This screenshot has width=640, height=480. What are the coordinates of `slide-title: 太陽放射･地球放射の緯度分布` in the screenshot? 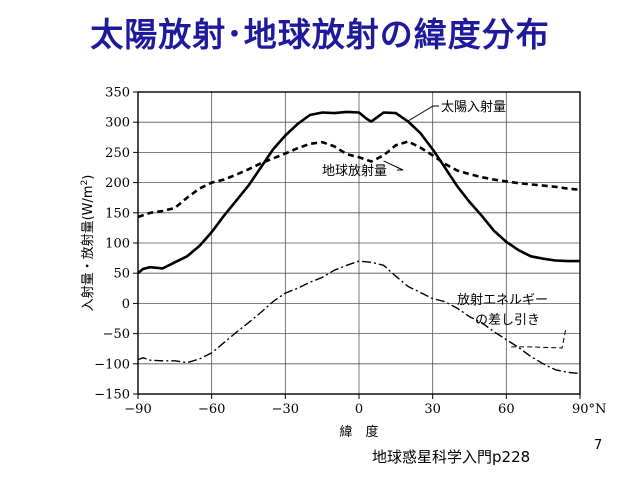 It's located at (320, 34).